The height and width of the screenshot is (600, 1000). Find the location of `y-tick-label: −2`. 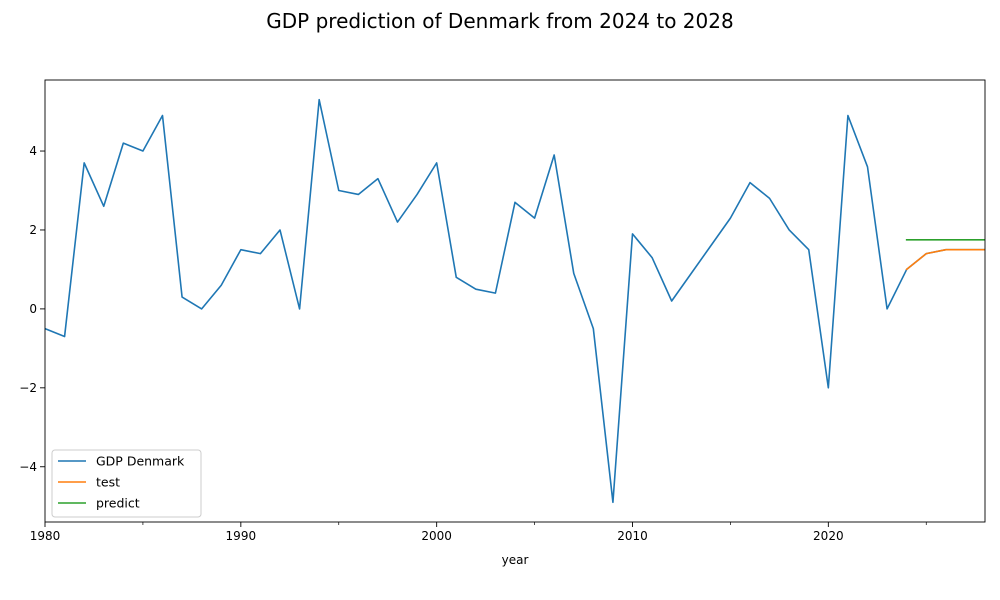

y-tick-label: −2 is located at coordinates (28, 388).